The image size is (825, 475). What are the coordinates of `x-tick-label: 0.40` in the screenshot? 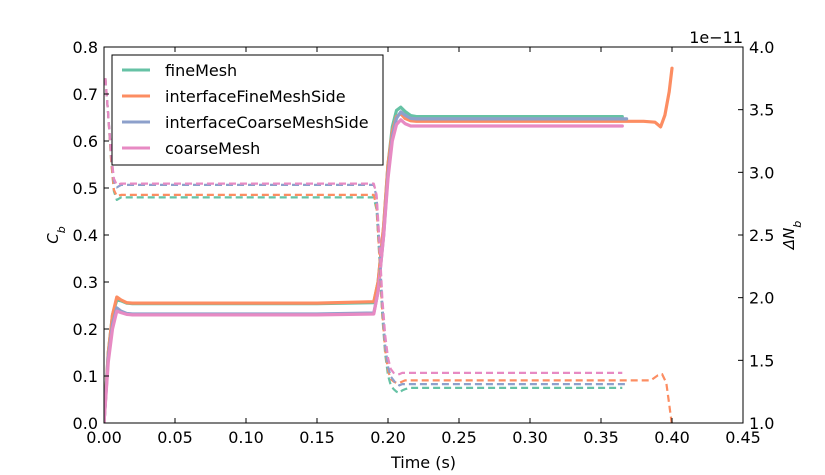 It's located at (672, 437).